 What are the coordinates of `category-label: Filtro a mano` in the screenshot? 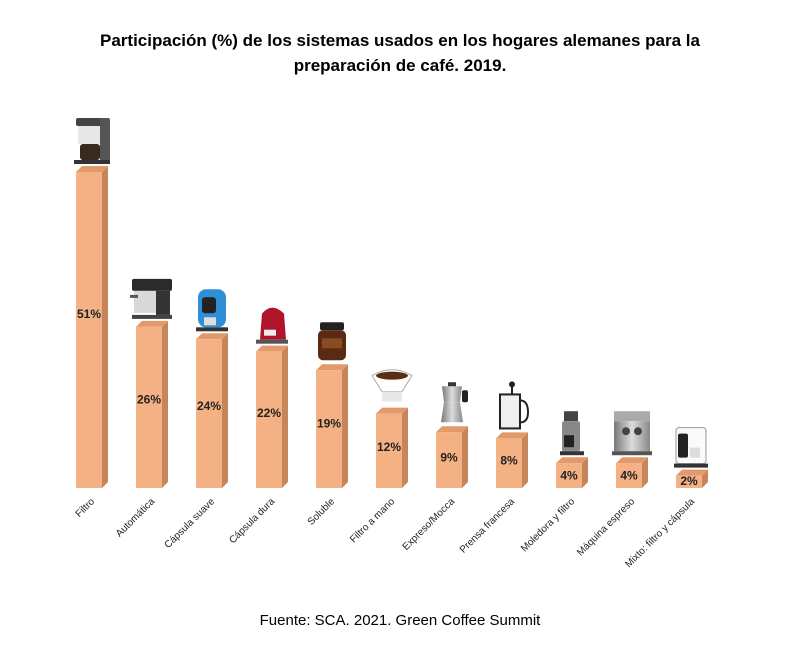 It's located at (372, 520).